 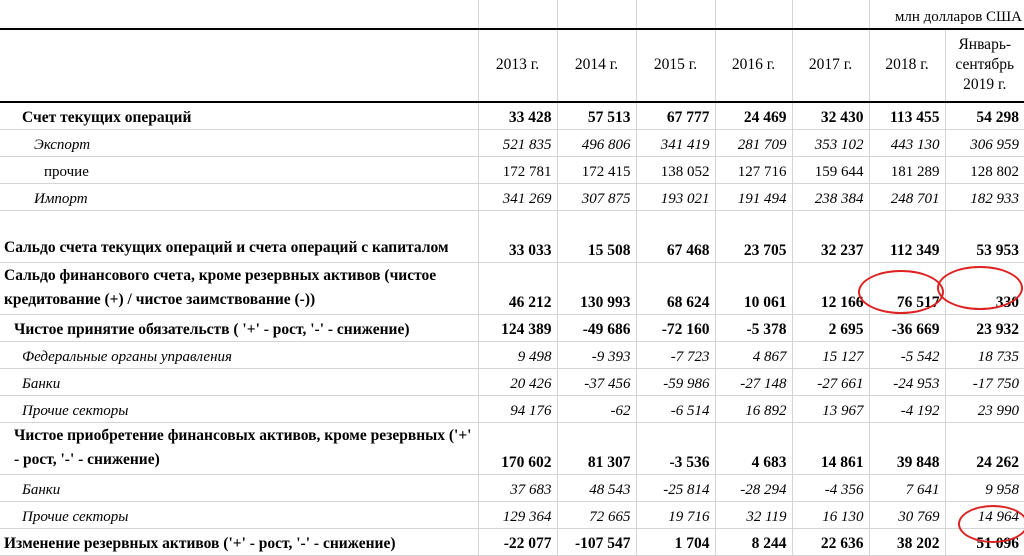 What do you see at coordinates (517, 288) in the screenshot?
I see `table-cell: 46 212` at bounding box center [517, 288].